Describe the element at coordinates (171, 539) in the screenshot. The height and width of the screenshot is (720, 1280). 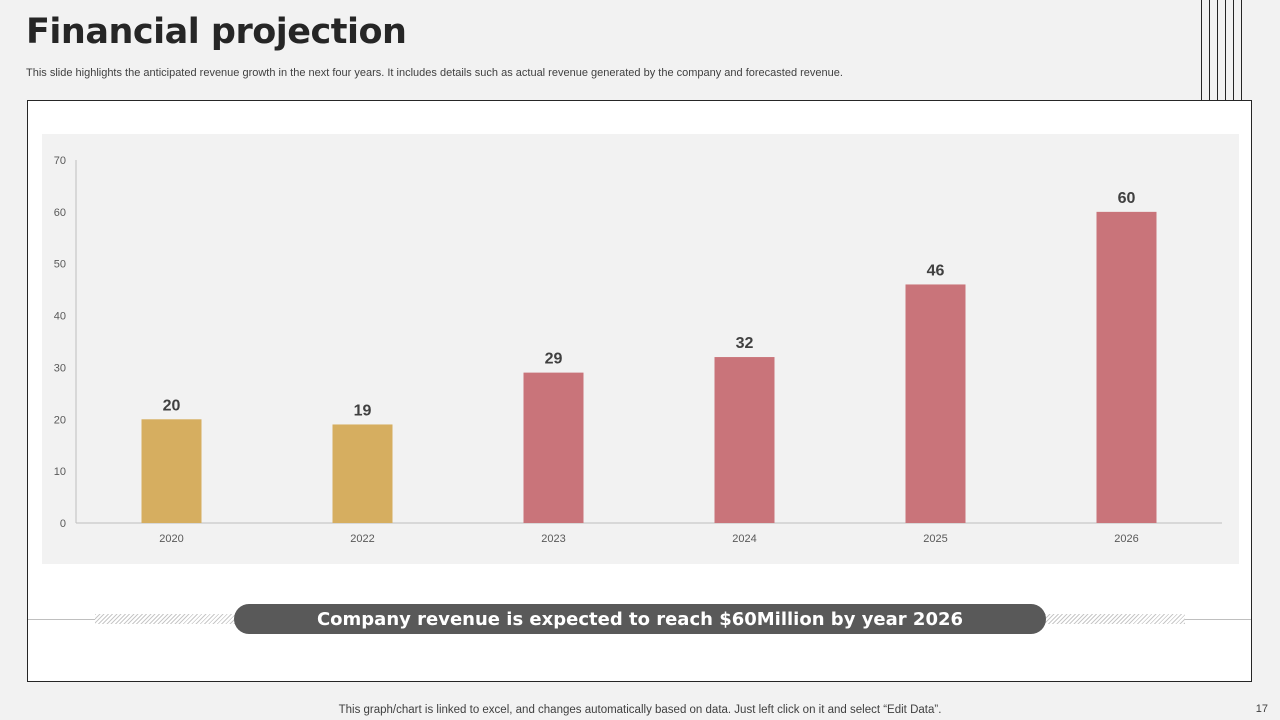
I see `x-tick-label-2020: 2020` at that location.